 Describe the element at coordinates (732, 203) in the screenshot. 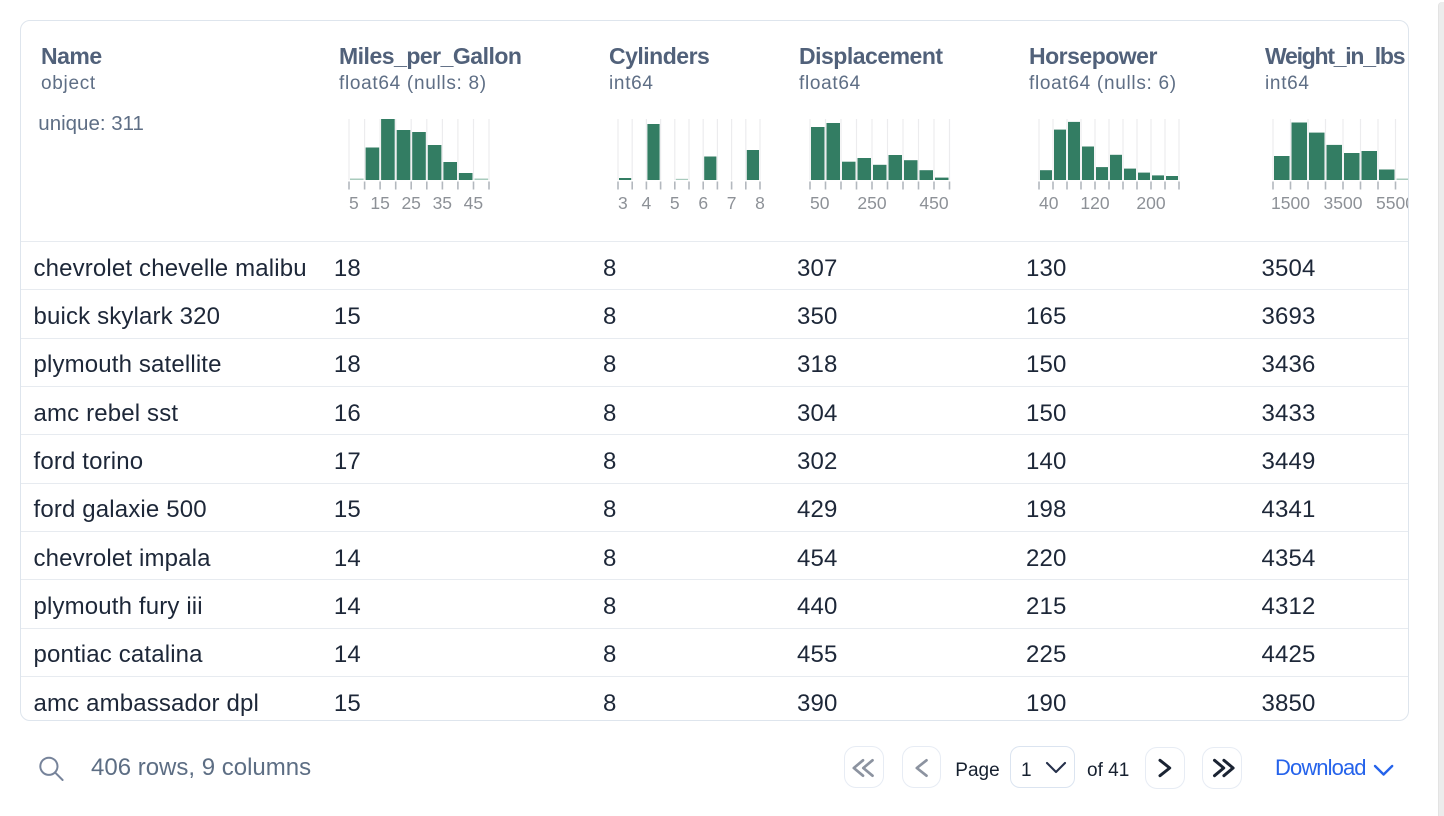

I see `svg-text: 7` at that location.